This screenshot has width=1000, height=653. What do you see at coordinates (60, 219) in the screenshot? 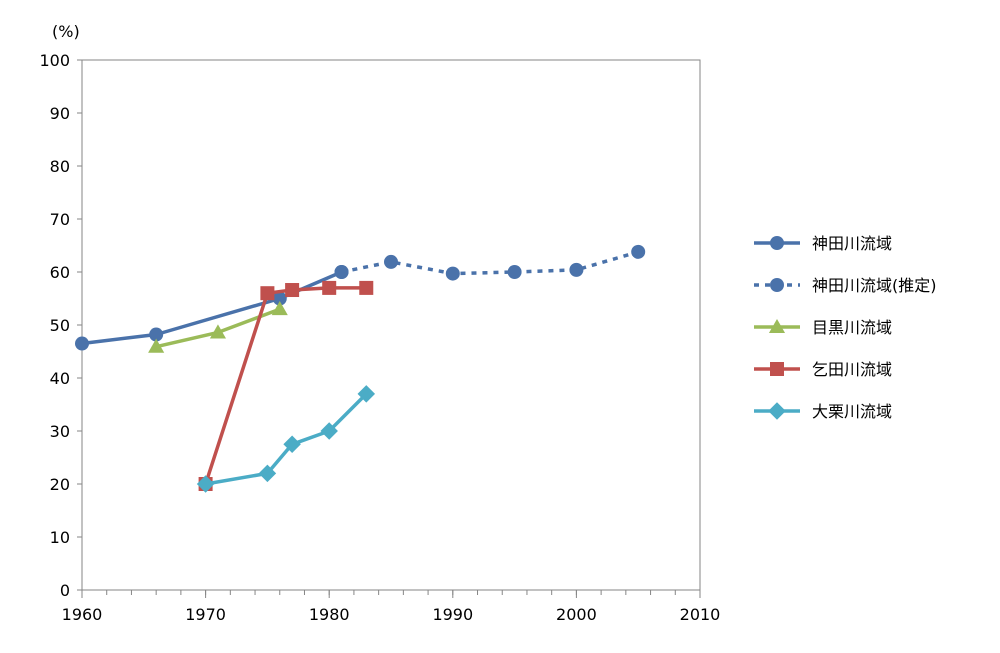
I see `y-tick-label: 70` at bounding box center [60, 219].